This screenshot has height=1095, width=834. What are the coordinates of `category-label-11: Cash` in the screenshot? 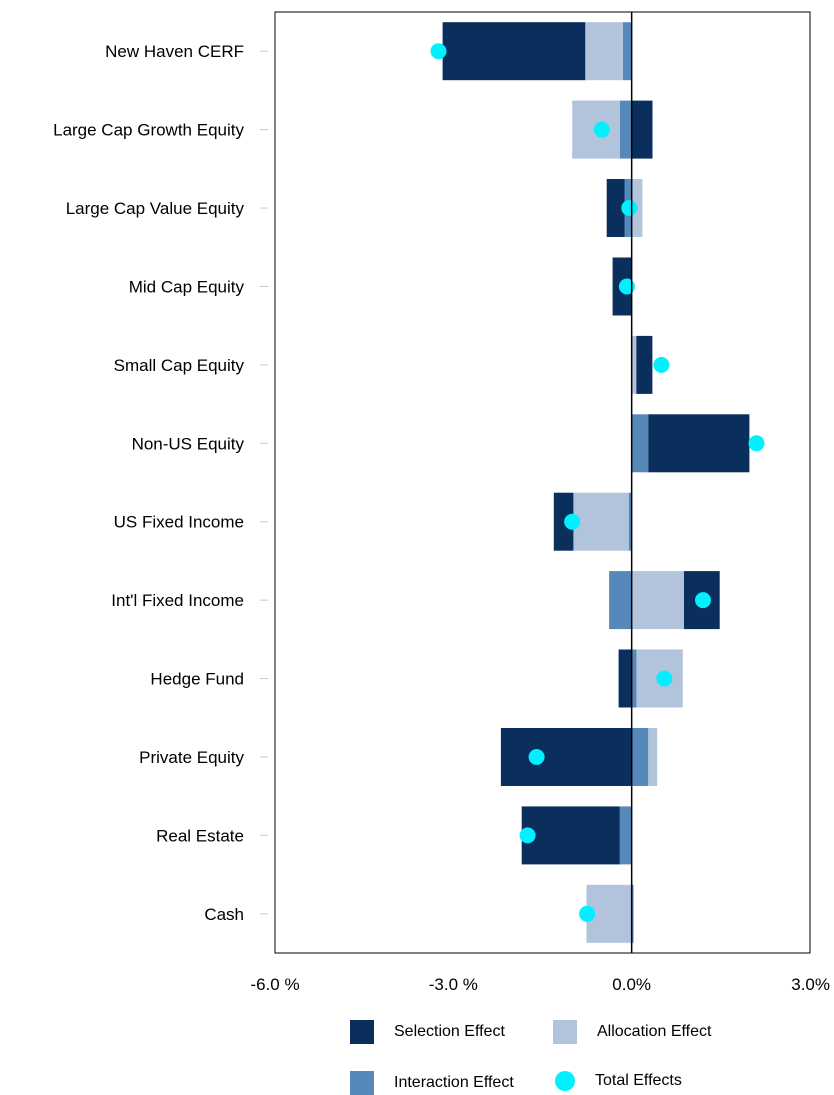 It's located at (224, 914).